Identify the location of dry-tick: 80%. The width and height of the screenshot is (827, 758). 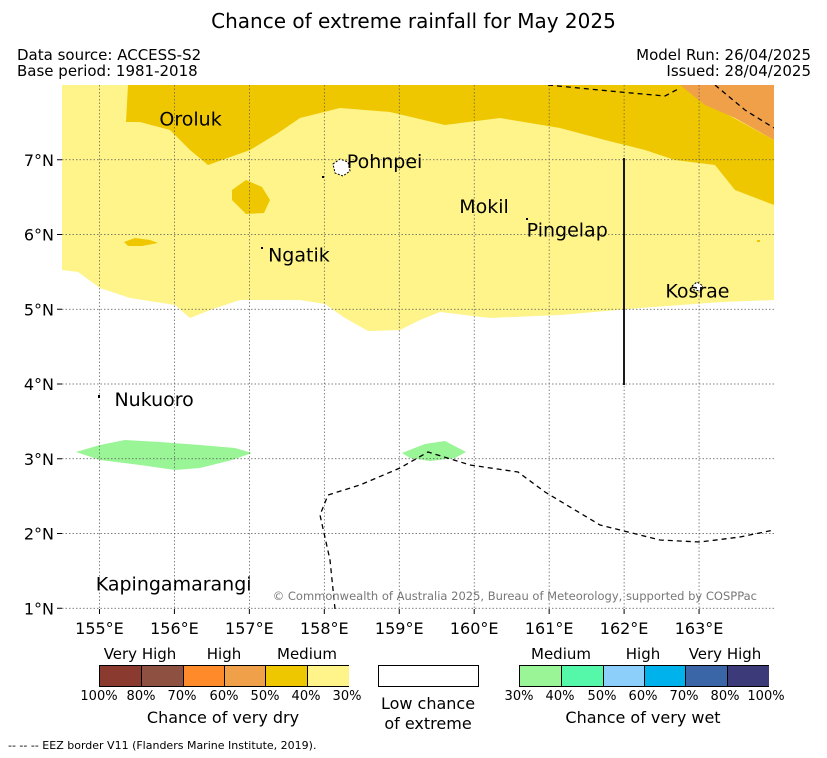
(141, 696).